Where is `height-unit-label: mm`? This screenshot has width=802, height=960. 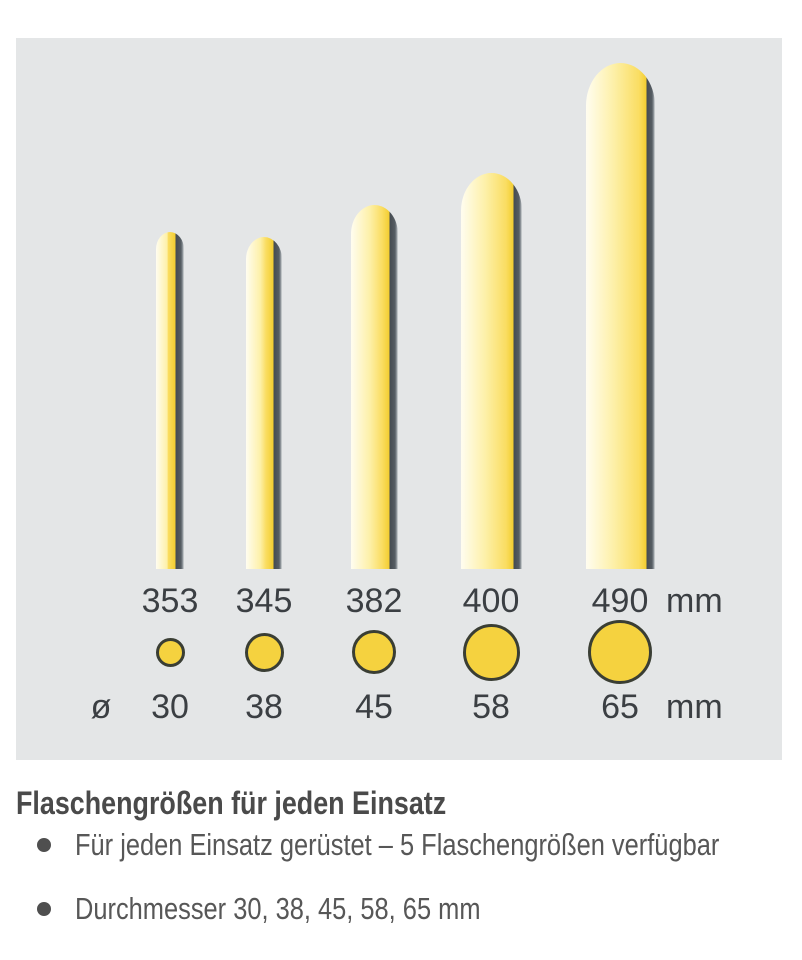
height-unit-label: mm is located at coordinates (694, 601).